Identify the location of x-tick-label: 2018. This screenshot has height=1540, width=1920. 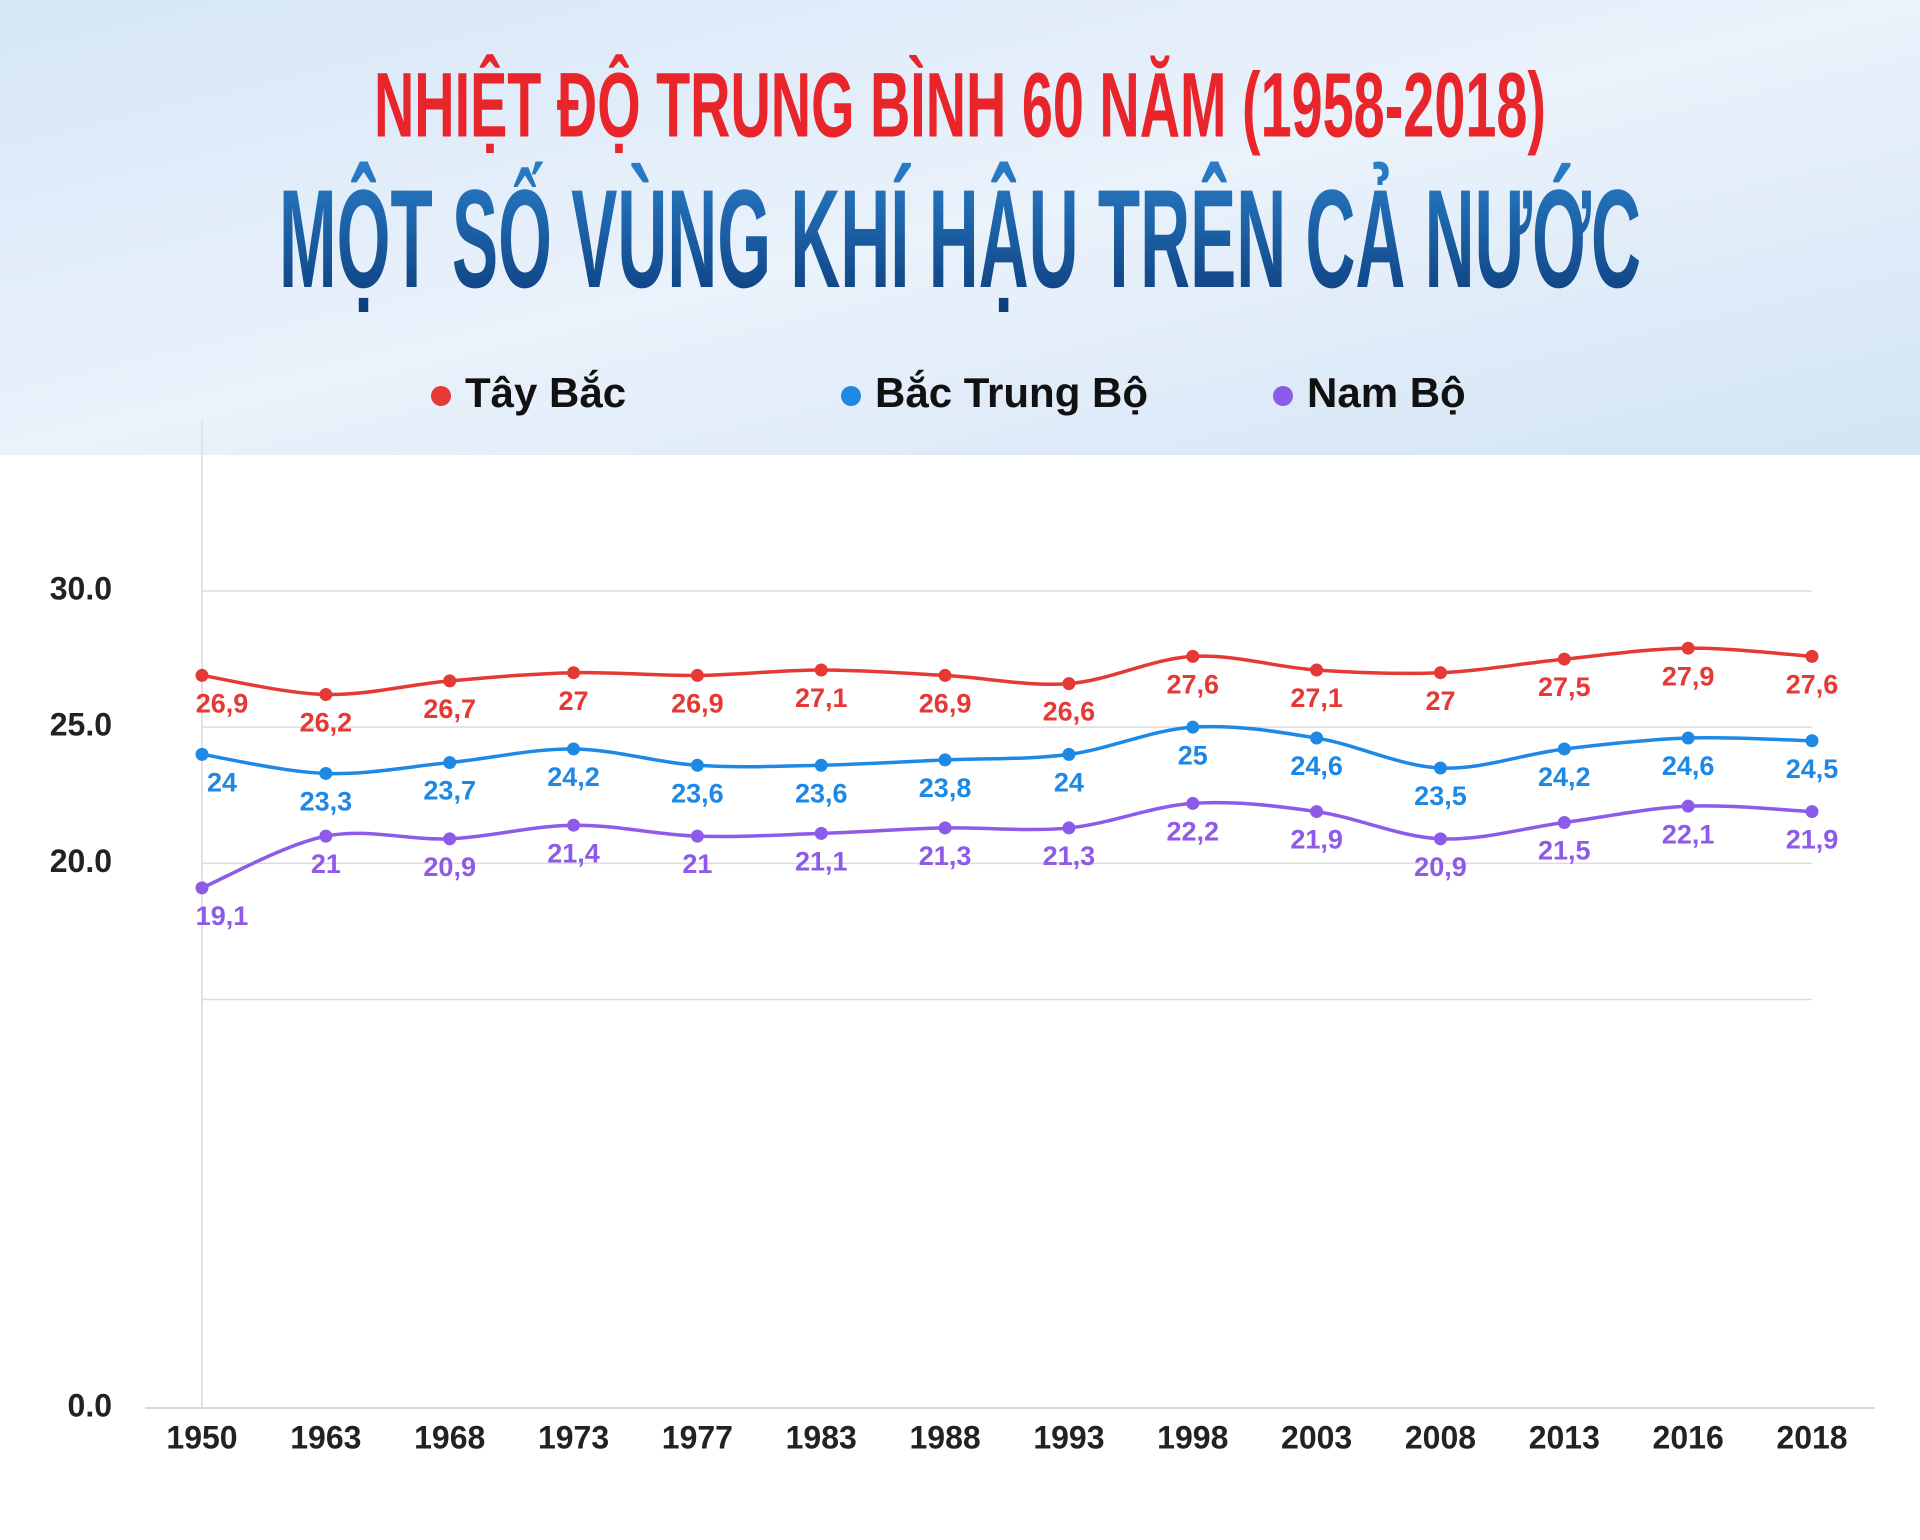
(1811, 1437).